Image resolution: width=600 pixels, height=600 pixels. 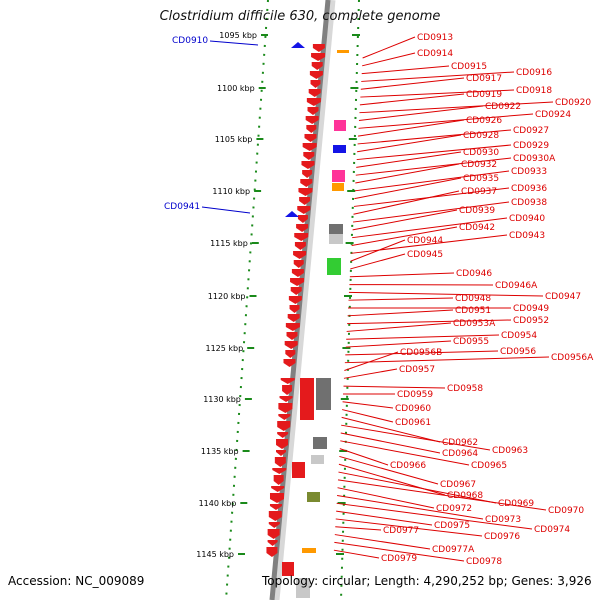 What do you see at coordinates (247, 300) in the screenshot?
I see `scale-track-left` at bounding box center [247, 300].